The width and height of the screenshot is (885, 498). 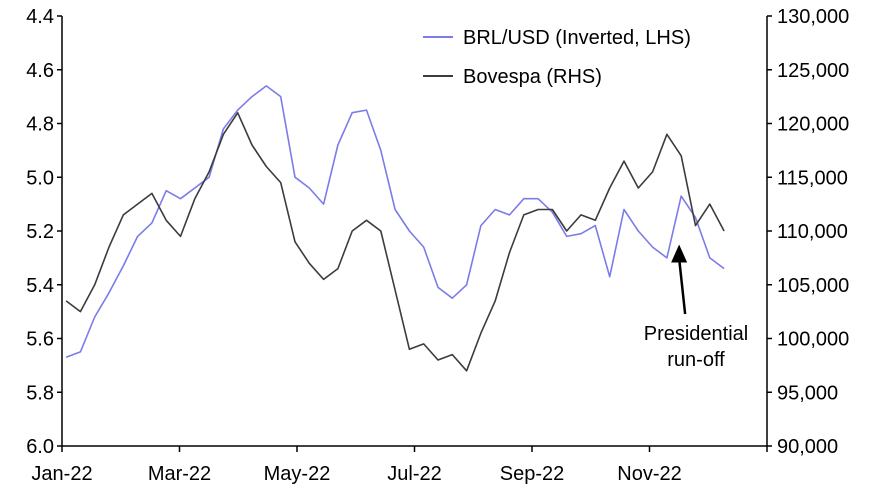 What do you see at coordinates (649, 474) in the screenshot?
I see `x-tick-label: Nov-22` at bounding box center [649, 474].